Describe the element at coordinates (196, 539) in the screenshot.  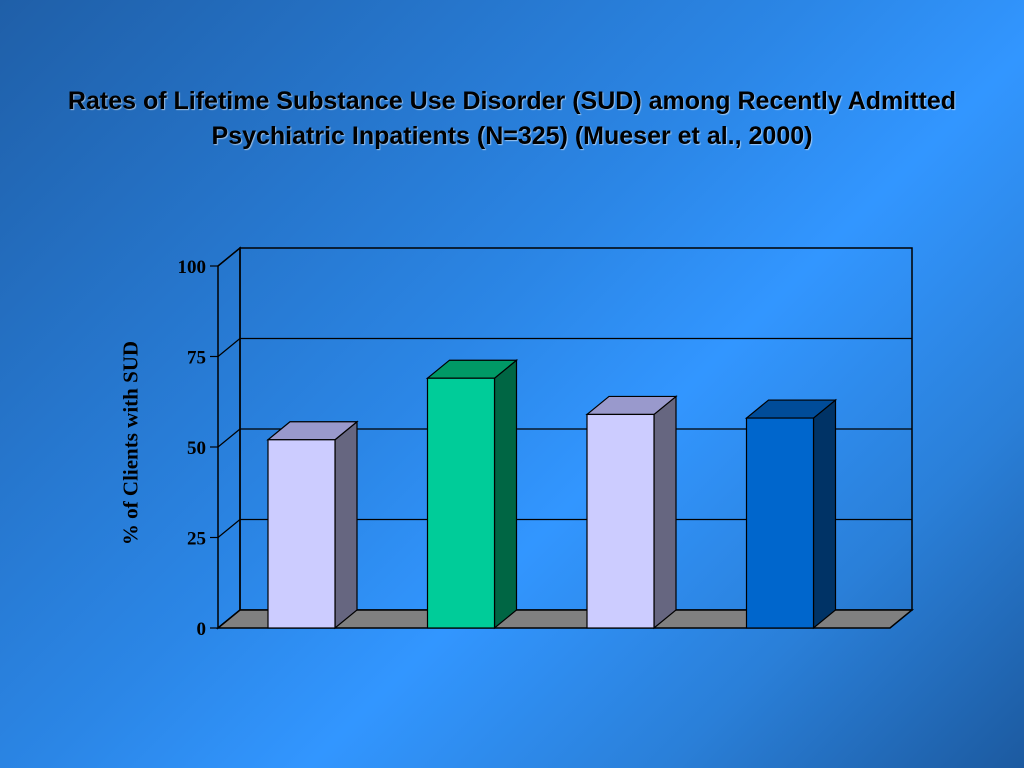
I see `y-tick-label: 25` at that location.